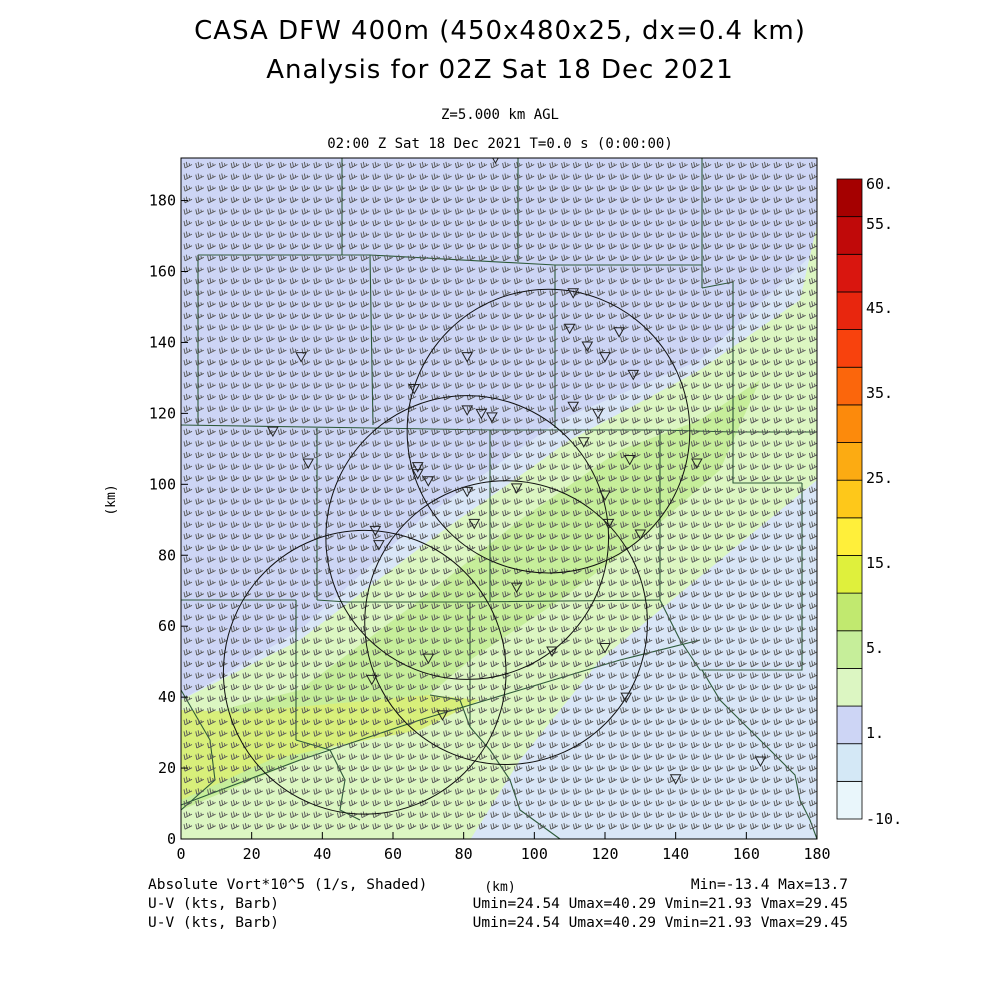  I want to click on x-tick-label: 120, so click(604, 854).